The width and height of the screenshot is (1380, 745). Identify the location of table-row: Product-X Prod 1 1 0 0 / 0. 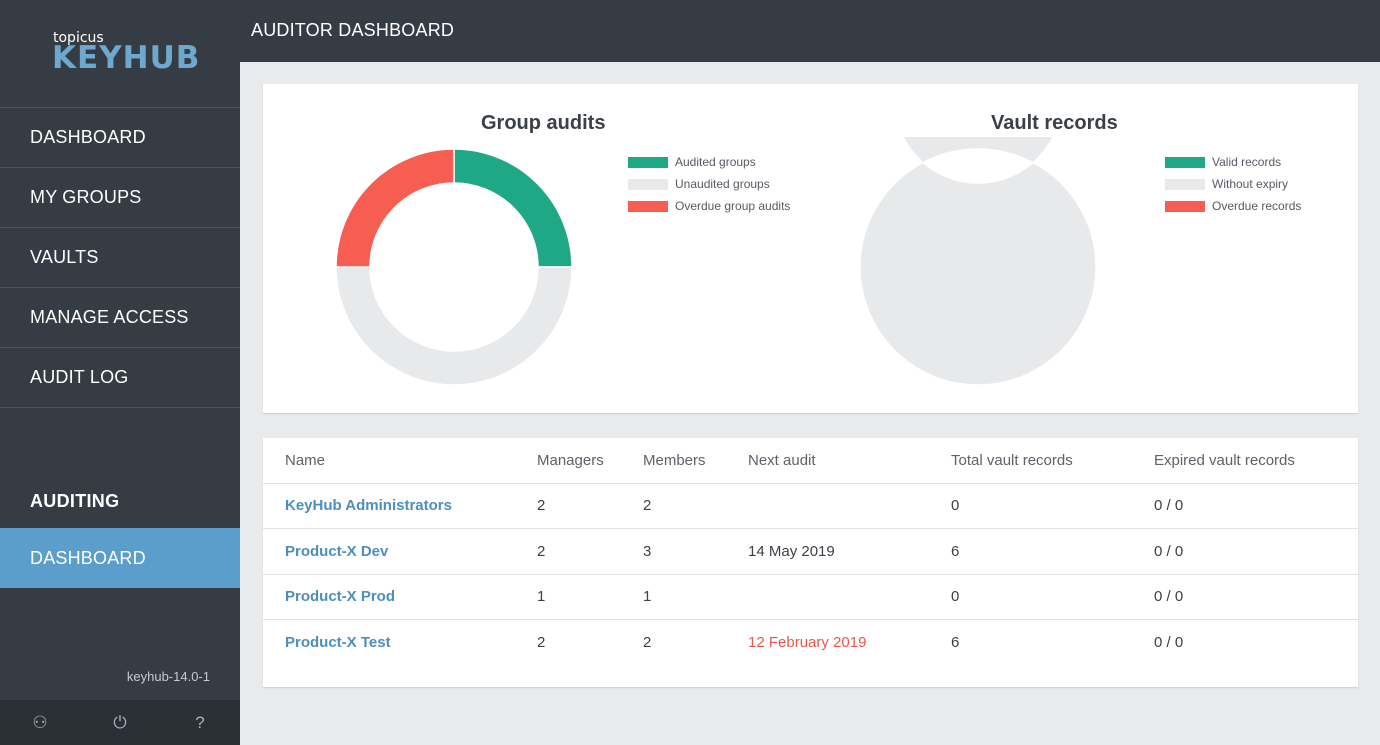
(810, 597).